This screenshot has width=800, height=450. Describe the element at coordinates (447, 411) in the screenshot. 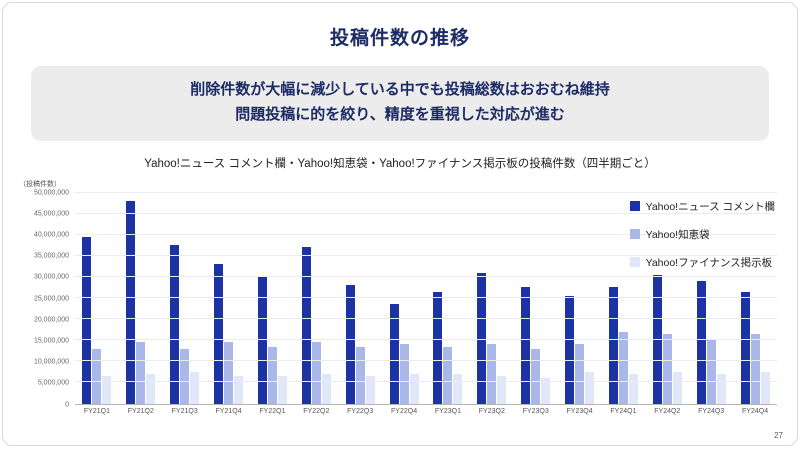

I see `x-tick-label: FY23Q1` at that location.